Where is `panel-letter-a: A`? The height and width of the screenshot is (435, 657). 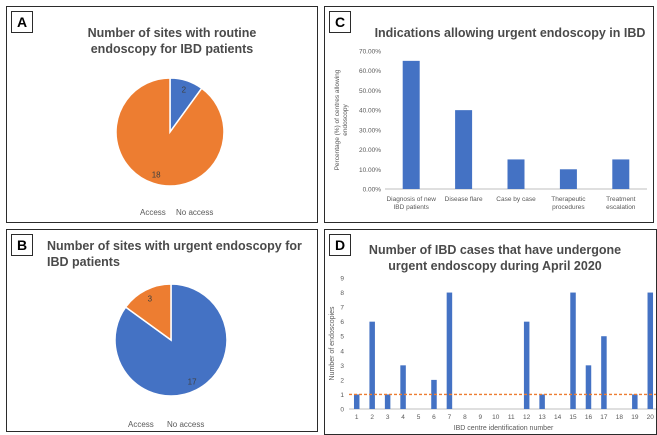
panel-letter-a: A is located at coordinates (22, 22).